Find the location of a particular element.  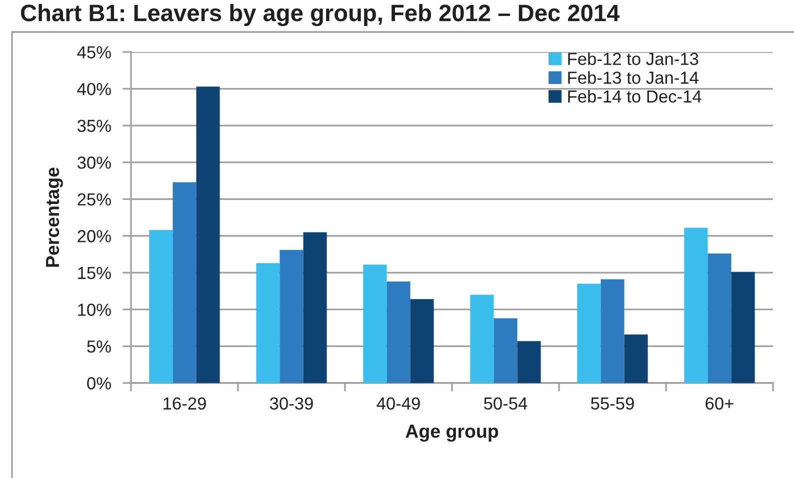

y-axis-title: Percentage is located at coordinates (54, 217).